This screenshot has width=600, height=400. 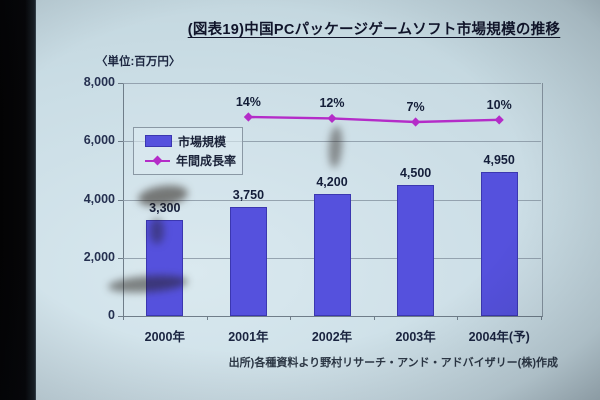 I want to click on y-tick-label: 0, so click(x=111, y=315).